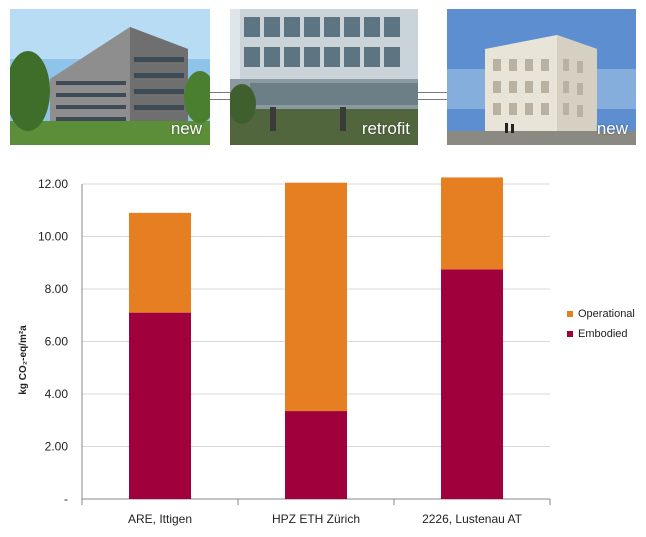 This screenshot has width=646, height=537. What do you see at coordinates (570, 314) in the screenshot?
I see `legend-swatch-operational` at bounding box center [570, 314].